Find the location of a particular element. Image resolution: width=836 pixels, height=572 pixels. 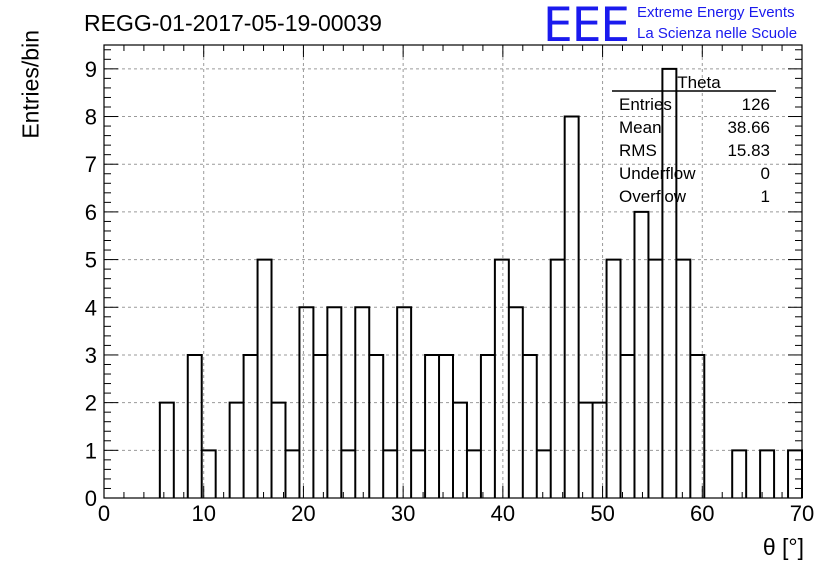

stats-label: Overflow is located at coordinates (653, 196).